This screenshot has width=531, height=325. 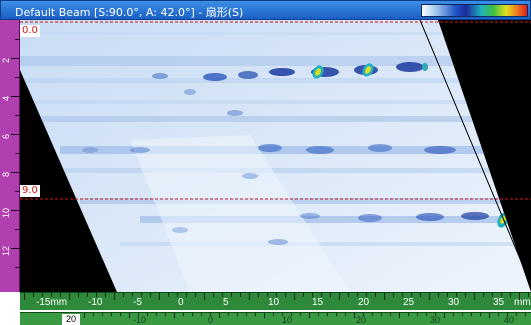 What do you see at coordinates (6, 174) in the screenshot?
I see `ruler-label: 8` at bounding box center [6, 174].